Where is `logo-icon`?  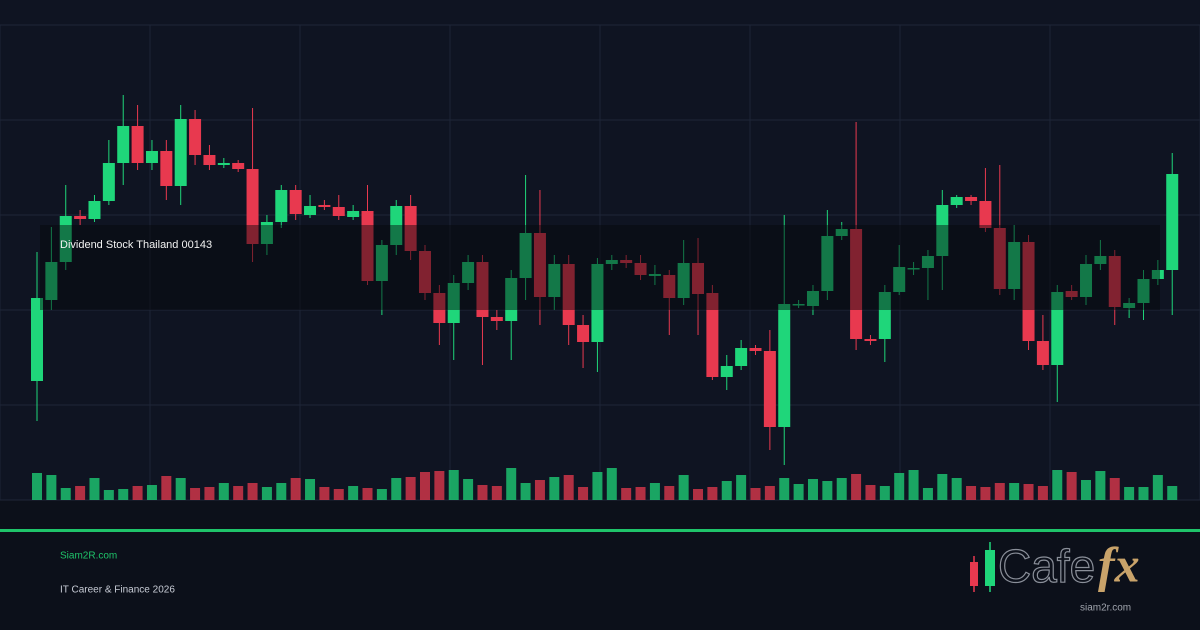
logo-icon is located at coordinates (974, 574).